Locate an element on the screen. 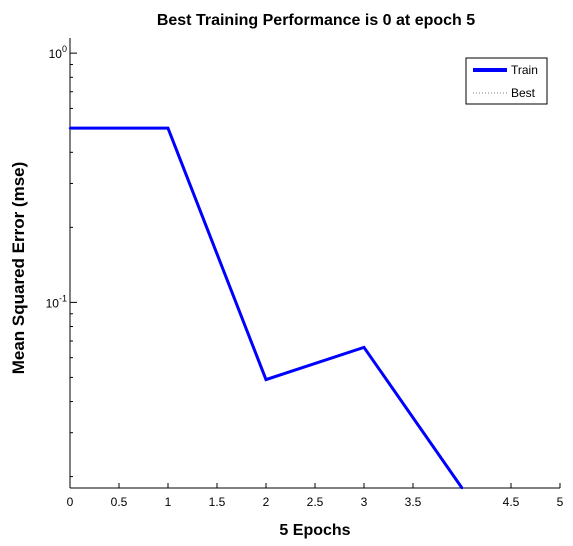  x-tick-label: 0.5 is located at coordinates (119, 502).